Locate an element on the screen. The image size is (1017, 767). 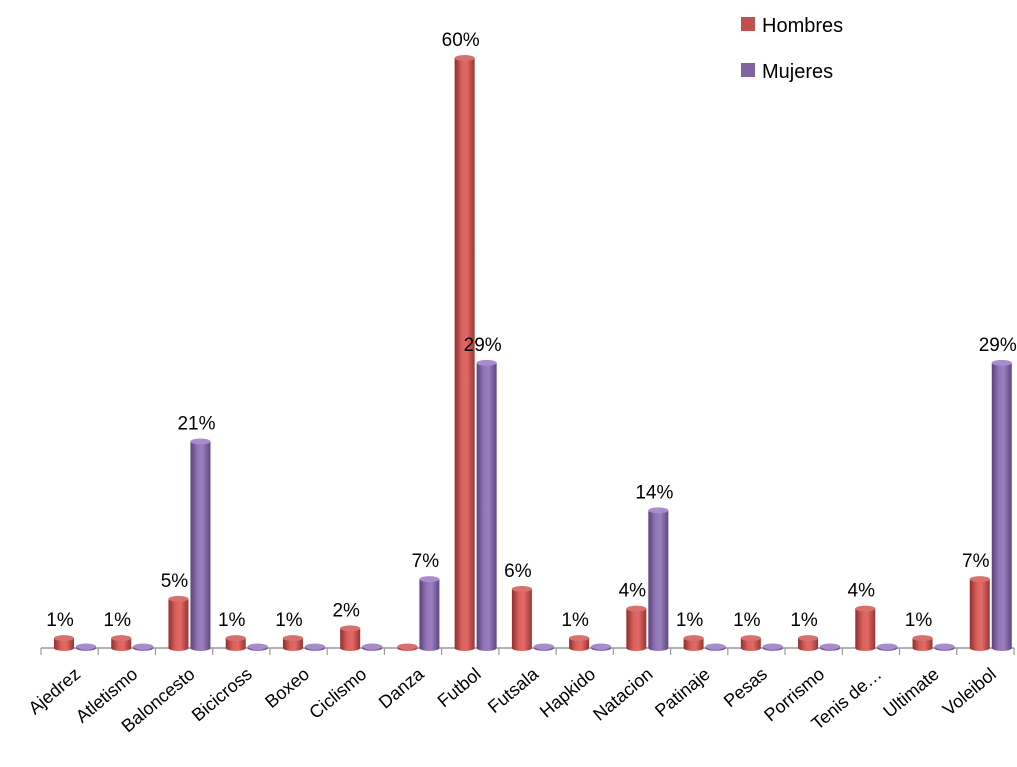
x-tick-label: Voleibol is located at coordinates (969, 692).